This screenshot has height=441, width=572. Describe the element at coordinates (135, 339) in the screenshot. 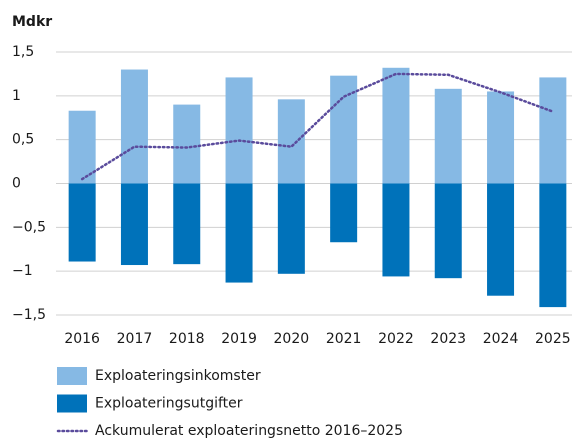

I see `x-tick-label: 2017` at that location.